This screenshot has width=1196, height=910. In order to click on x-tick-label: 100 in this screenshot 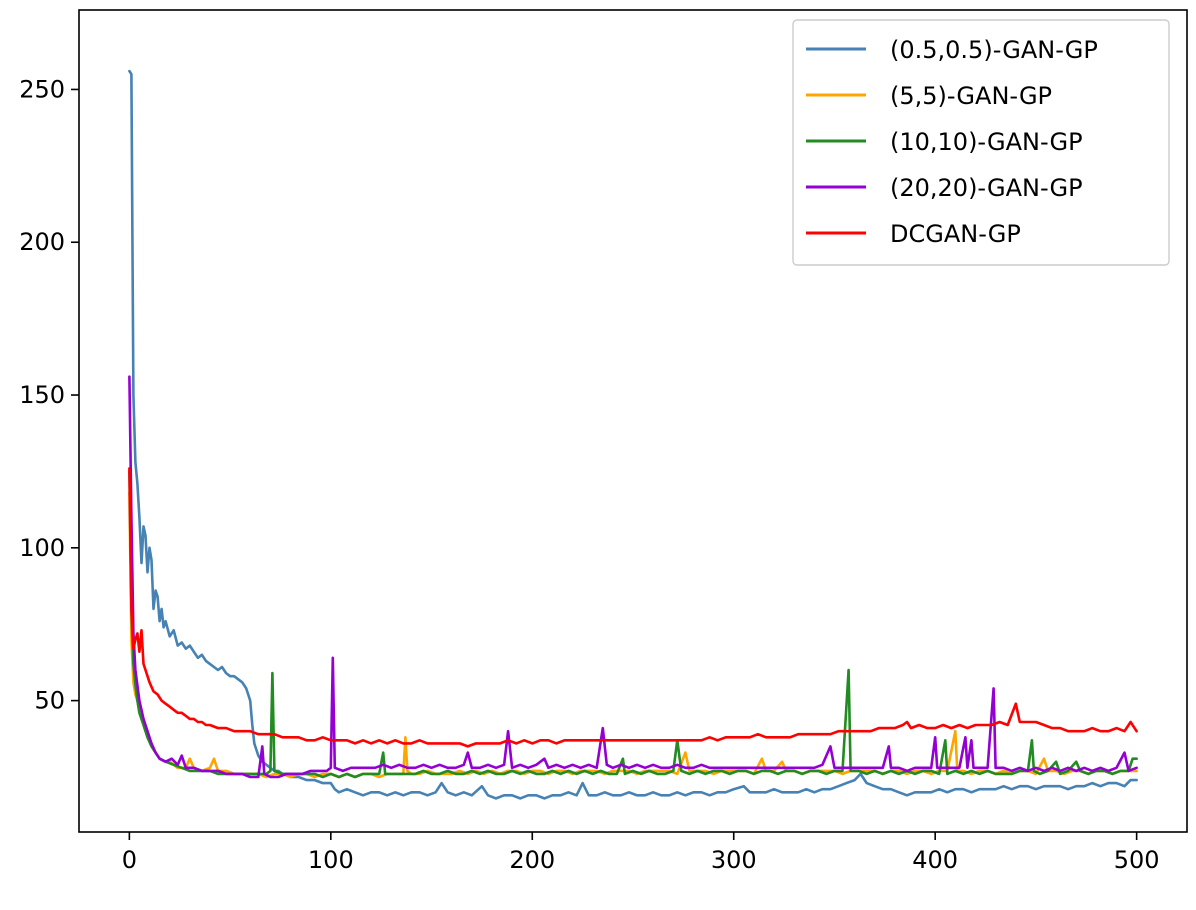, I will do `click(331, 860)`.